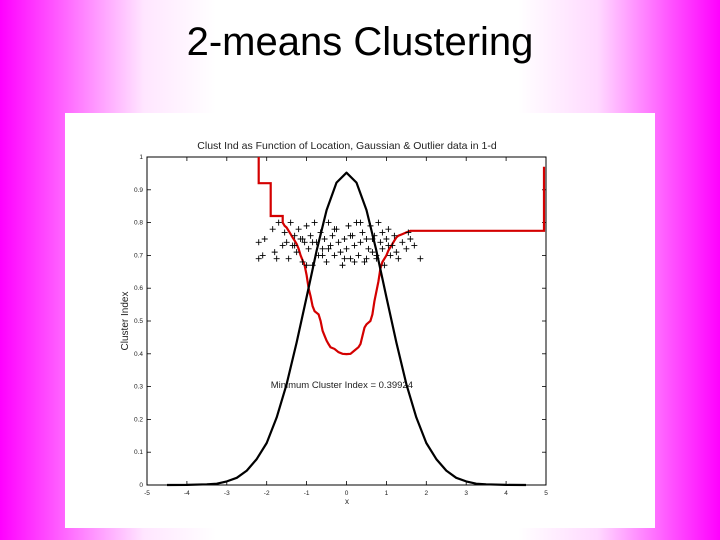 Image resolution: width=720 pixels, height=540 pixels. Describe the element at coordinates (187, 493) in the screenshot. I see `x-tick-label: -4` at that location.